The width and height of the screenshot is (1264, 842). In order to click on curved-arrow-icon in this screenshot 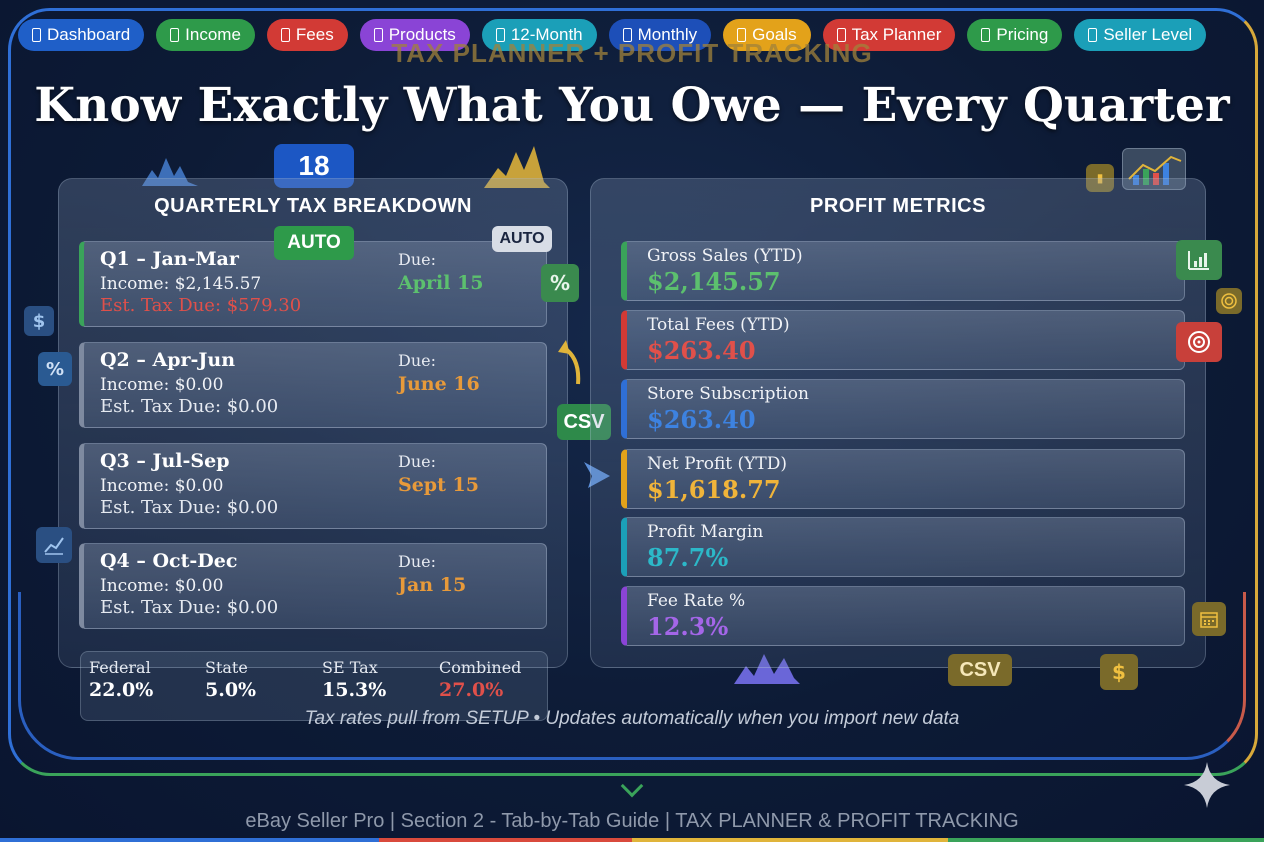, I will do `click(569, 362)`.